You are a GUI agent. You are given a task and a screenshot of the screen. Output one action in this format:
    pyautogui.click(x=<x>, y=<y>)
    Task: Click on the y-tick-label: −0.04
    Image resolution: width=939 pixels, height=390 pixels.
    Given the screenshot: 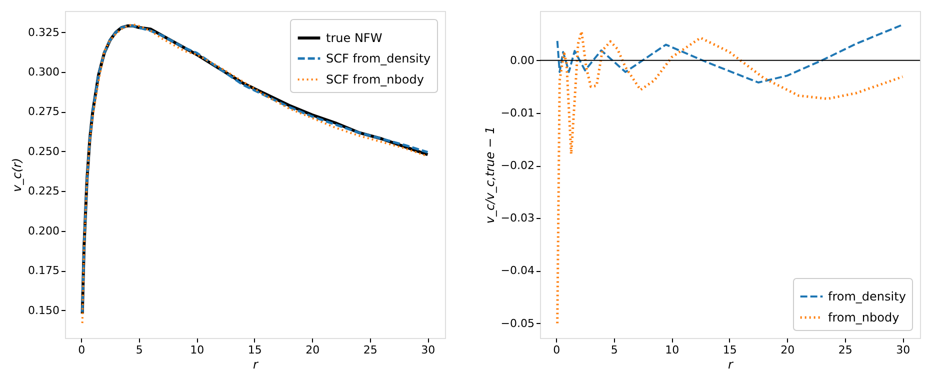 What is the action you would take?
    pyautogui.click(x=517, y=271)
    